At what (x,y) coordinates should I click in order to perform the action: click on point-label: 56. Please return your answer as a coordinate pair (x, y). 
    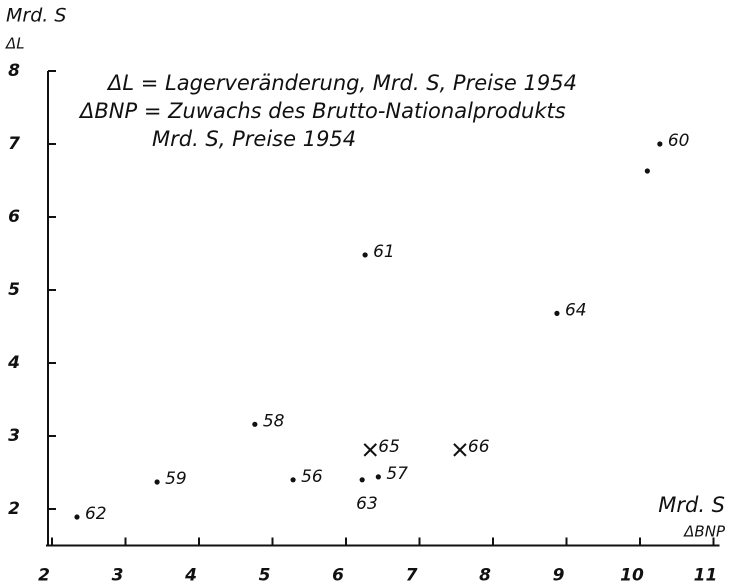
    Looking at the image, I should click on (312, 477).